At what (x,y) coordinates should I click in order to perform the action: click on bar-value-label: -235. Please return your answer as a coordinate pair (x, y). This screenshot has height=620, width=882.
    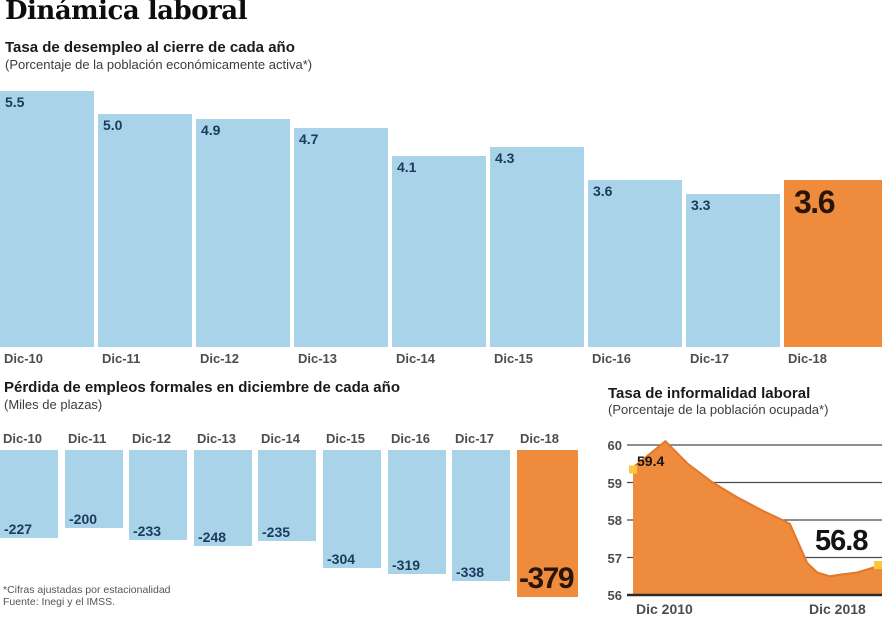
    Looking at the image, I should click on (276, 532).